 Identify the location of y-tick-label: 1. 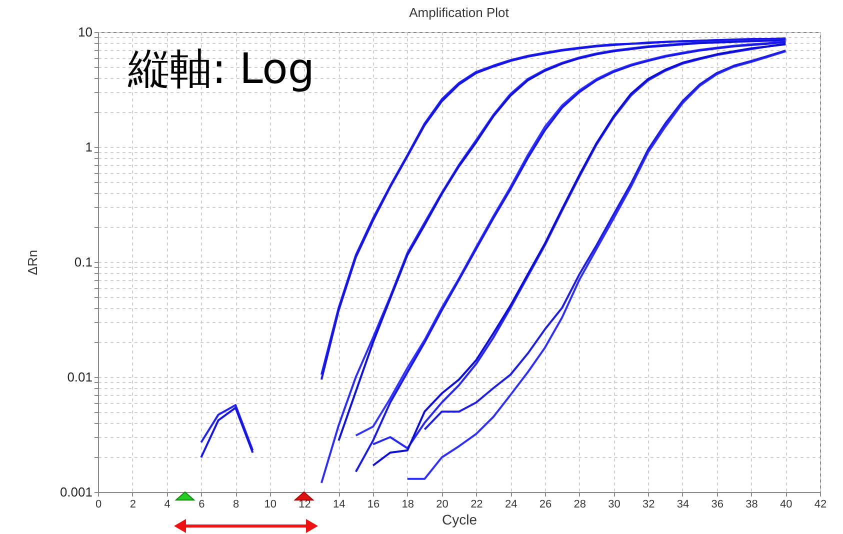
(88, 147).